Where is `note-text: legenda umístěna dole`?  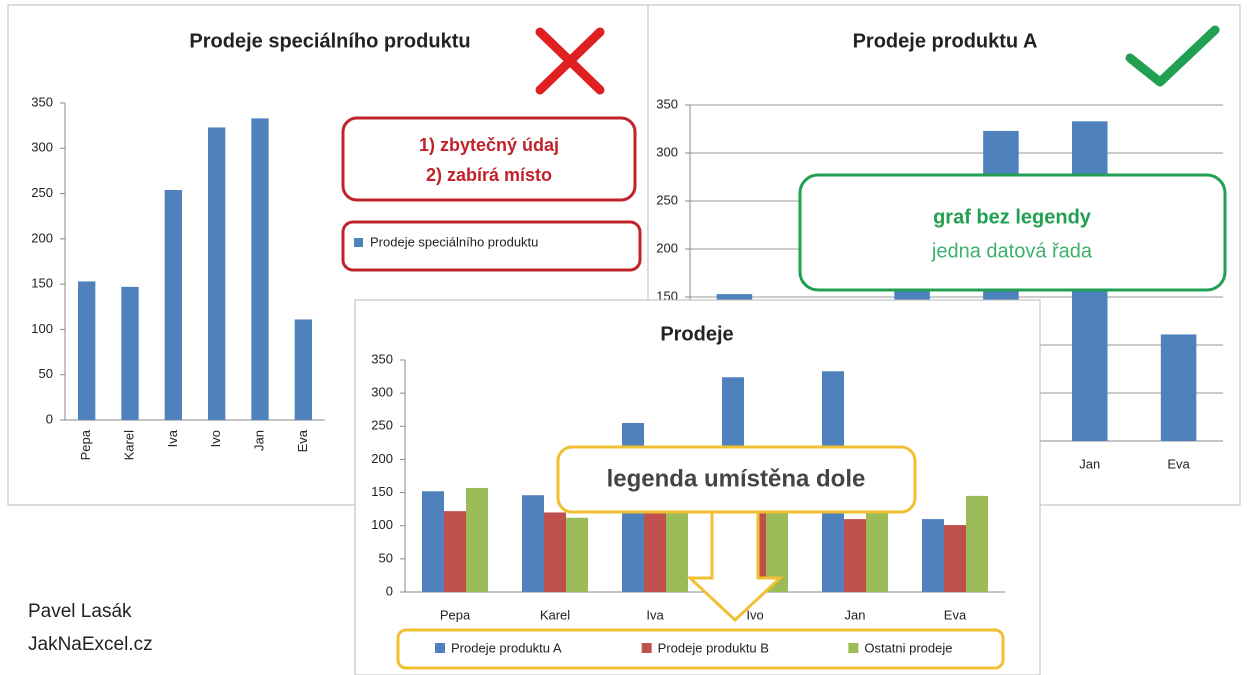
note-text: legenda umístěna dole is located at coordinates (736, 478).